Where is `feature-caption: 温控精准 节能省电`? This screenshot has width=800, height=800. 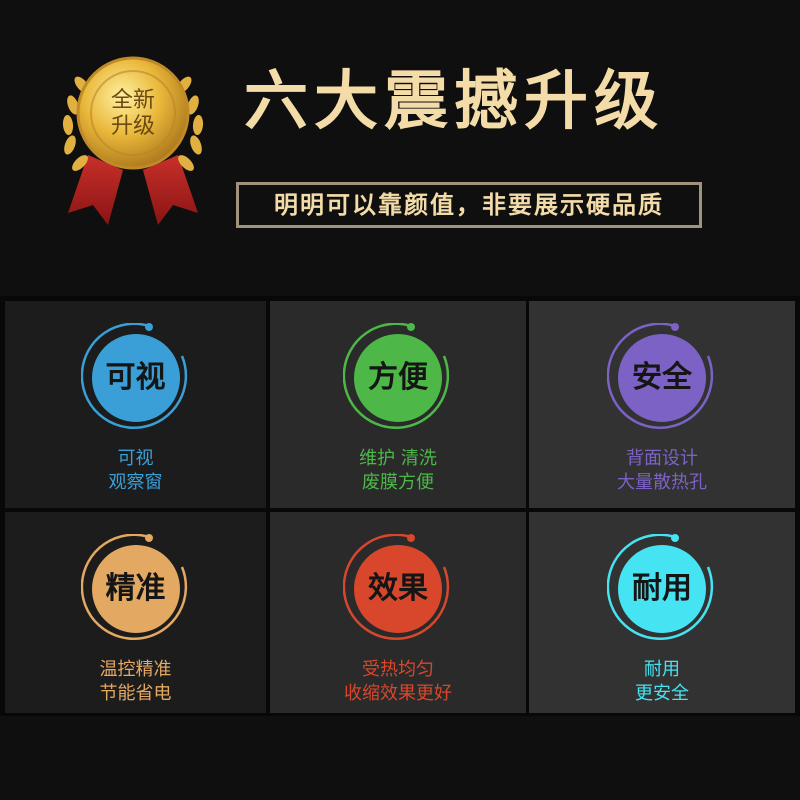 feature-caption: 温控精准 节能省电 is located at coordinates (135, 682).